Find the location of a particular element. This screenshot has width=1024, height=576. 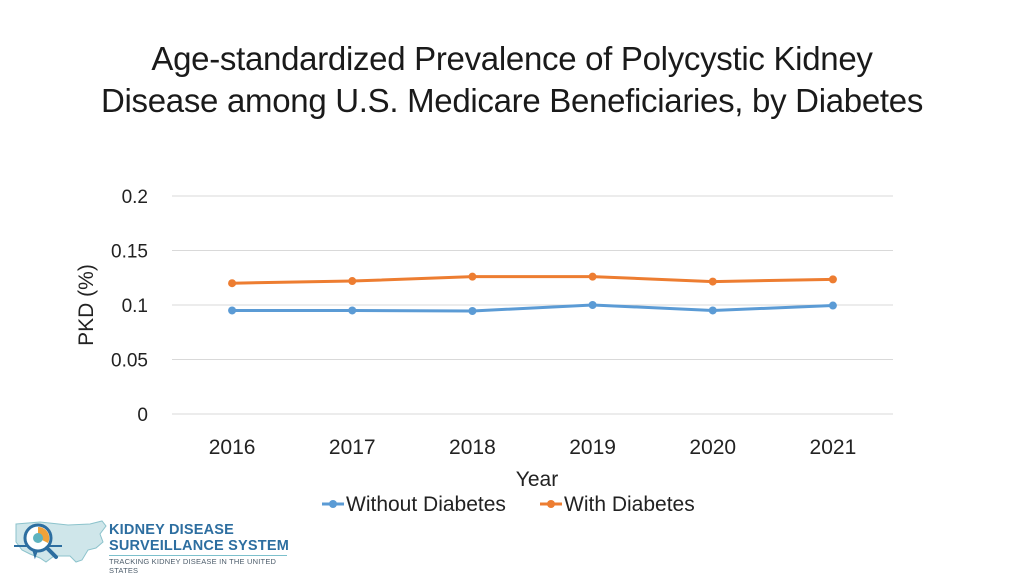

series-with-diabetes is located at coordinates (532, 280).